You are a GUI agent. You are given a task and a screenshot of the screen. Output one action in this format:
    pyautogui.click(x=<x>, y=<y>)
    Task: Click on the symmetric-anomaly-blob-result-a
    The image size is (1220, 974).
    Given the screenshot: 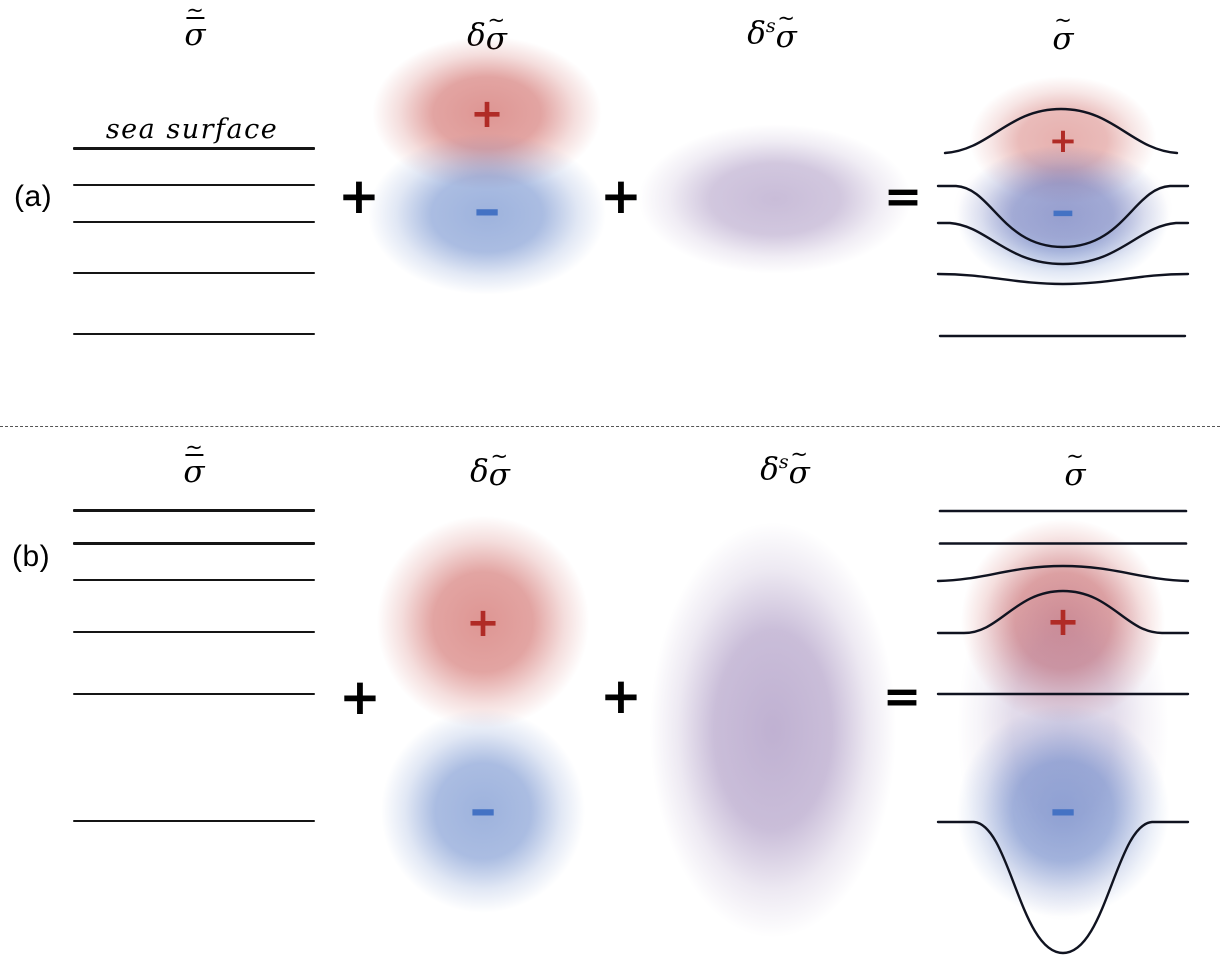 What is the action you would take?
    pyautogui.click(x=1063, y=208)
    